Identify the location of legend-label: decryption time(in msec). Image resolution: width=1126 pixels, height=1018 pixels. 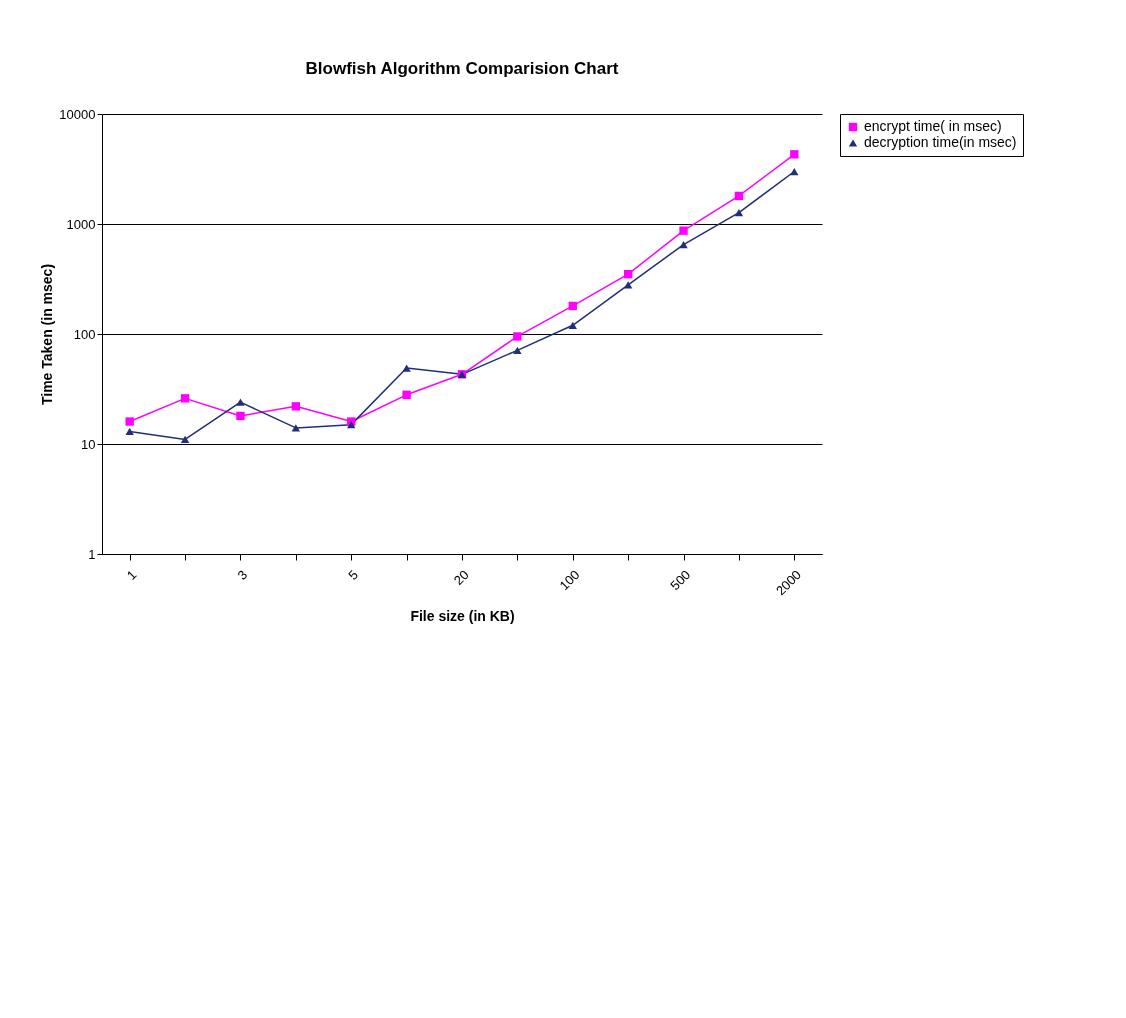
(940, 142).